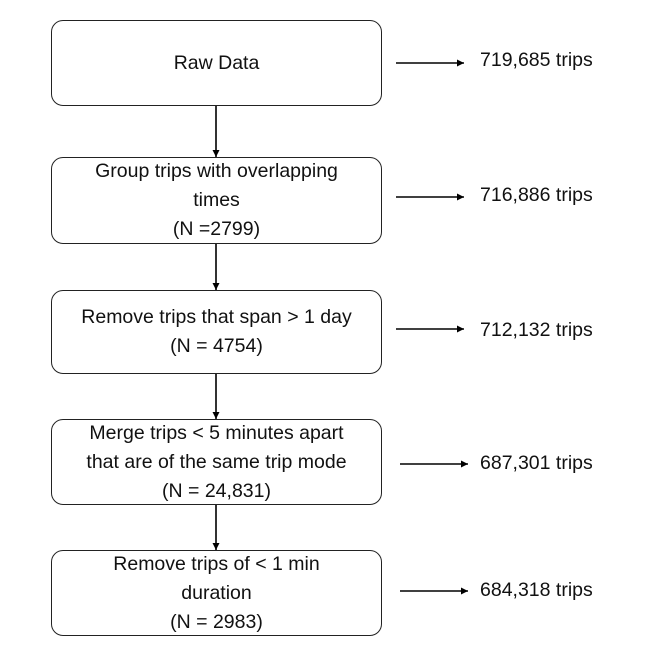 This screenshot has height=655, width=646. I want to click on trip-count-merge-trips: 687,301 trips, so click(536, 463).